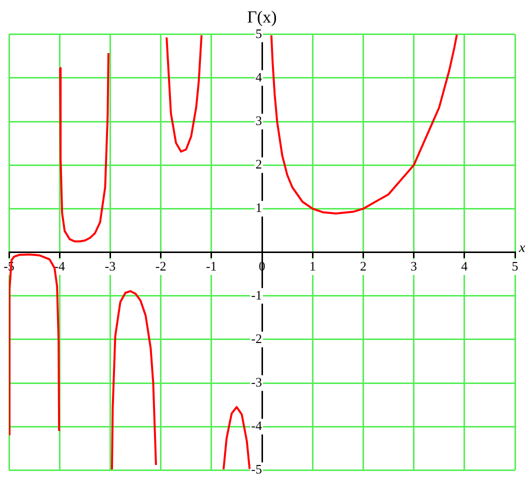  What do you see at coordinates (262, 17) in the screenshot?
I see `chart-title: Γ(x)` at bounding box center [262, 17].